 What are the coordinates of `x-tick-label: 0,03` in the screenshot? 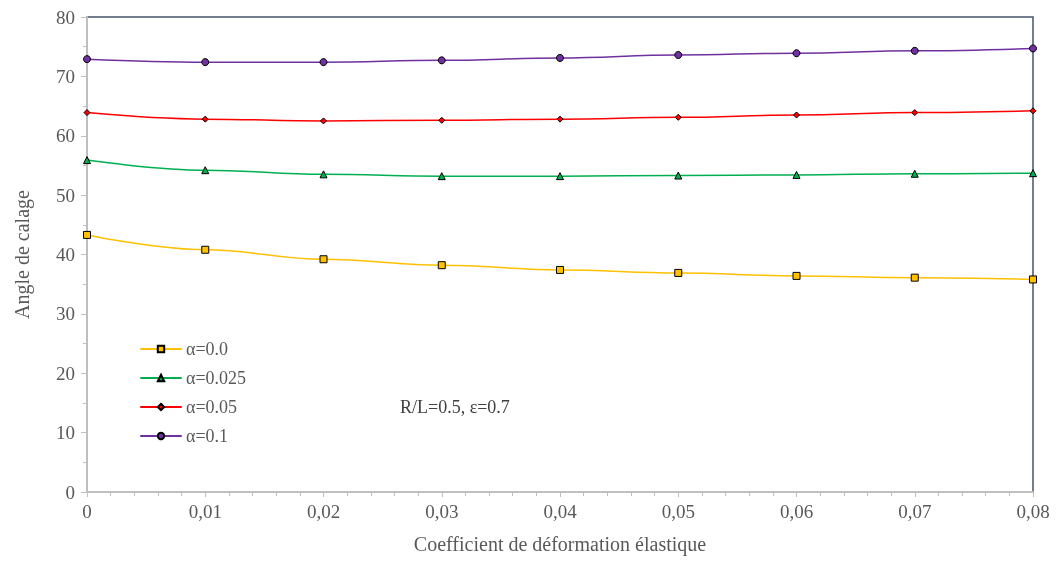 It's located at (442, 511).